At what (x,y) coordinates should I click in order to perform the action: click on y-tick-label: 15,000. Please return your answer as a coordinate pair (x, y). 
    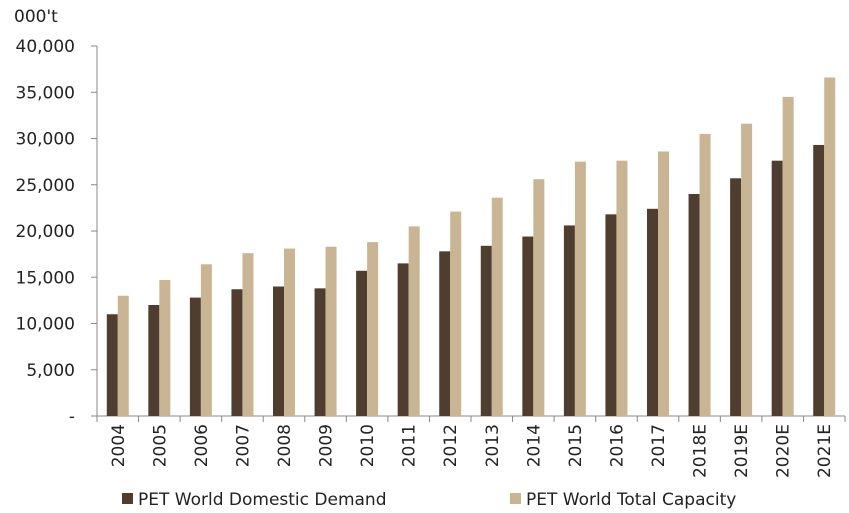
    Looking at the image, I should click on (45, 278).